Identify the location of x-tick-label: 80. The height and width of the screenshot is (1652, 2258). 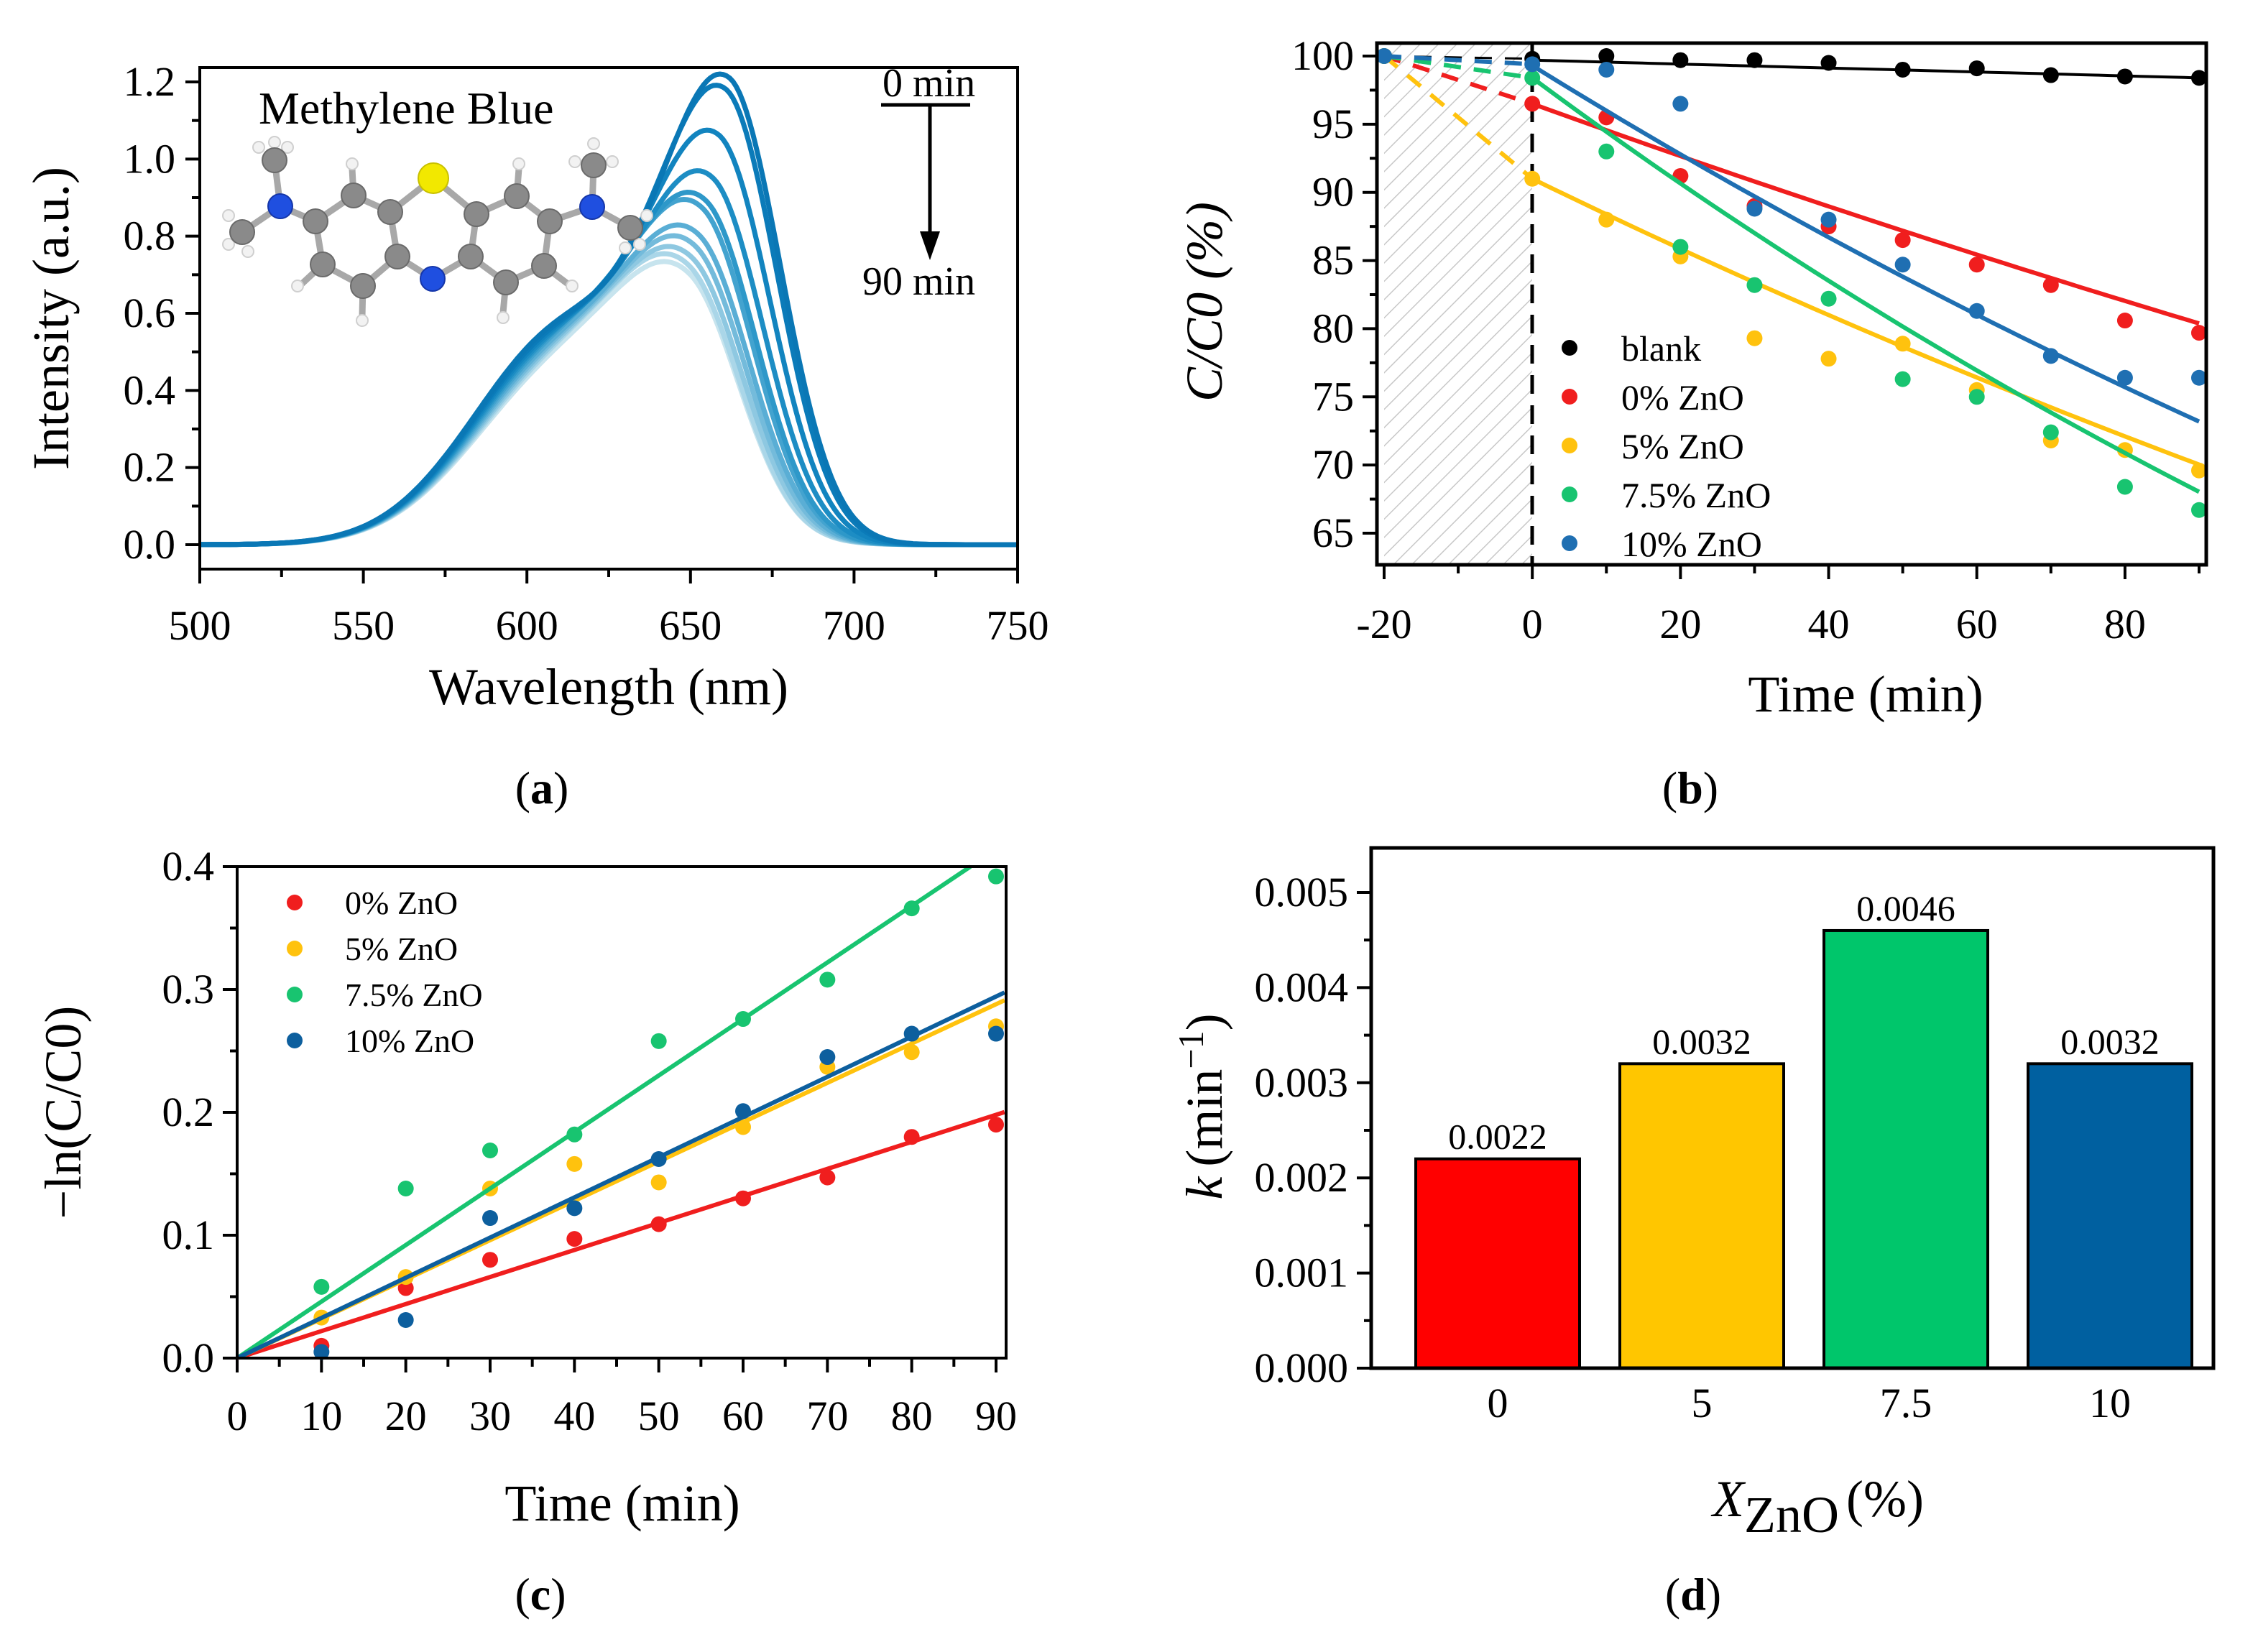
(912, 1416).